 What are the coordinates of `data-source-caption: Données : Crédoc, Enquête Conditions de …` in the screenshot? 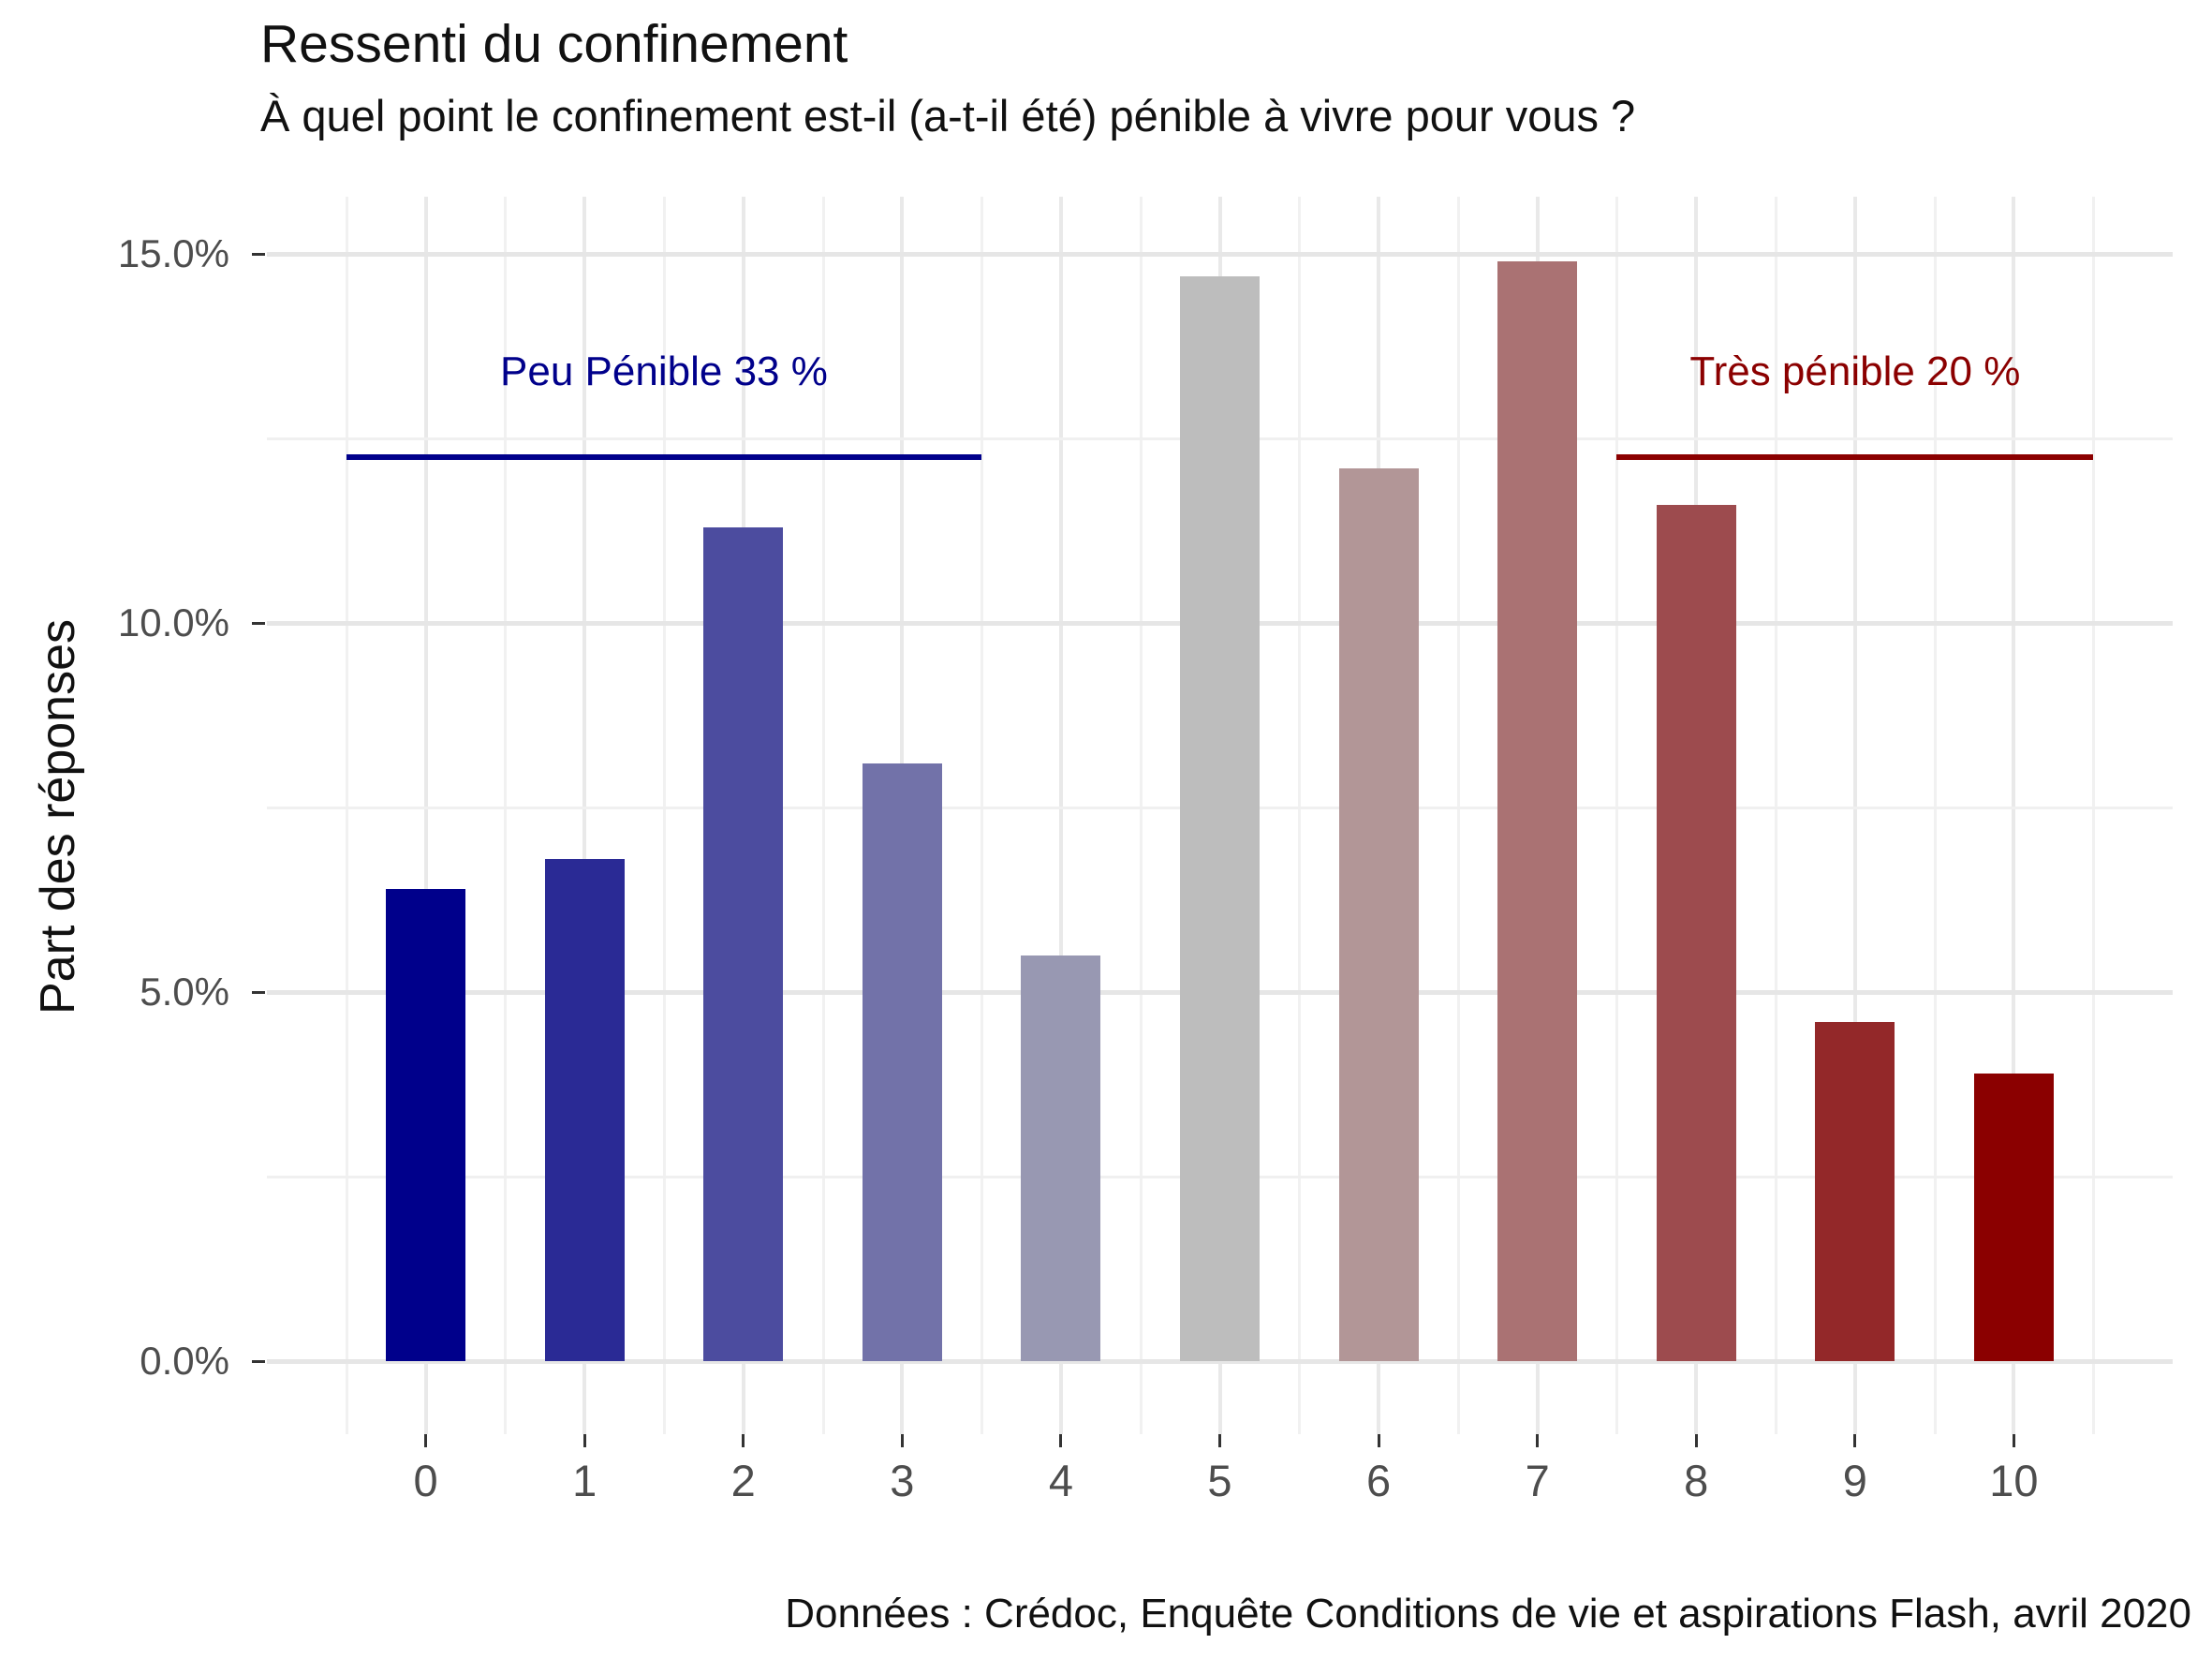 It's located at (1488, 1614).